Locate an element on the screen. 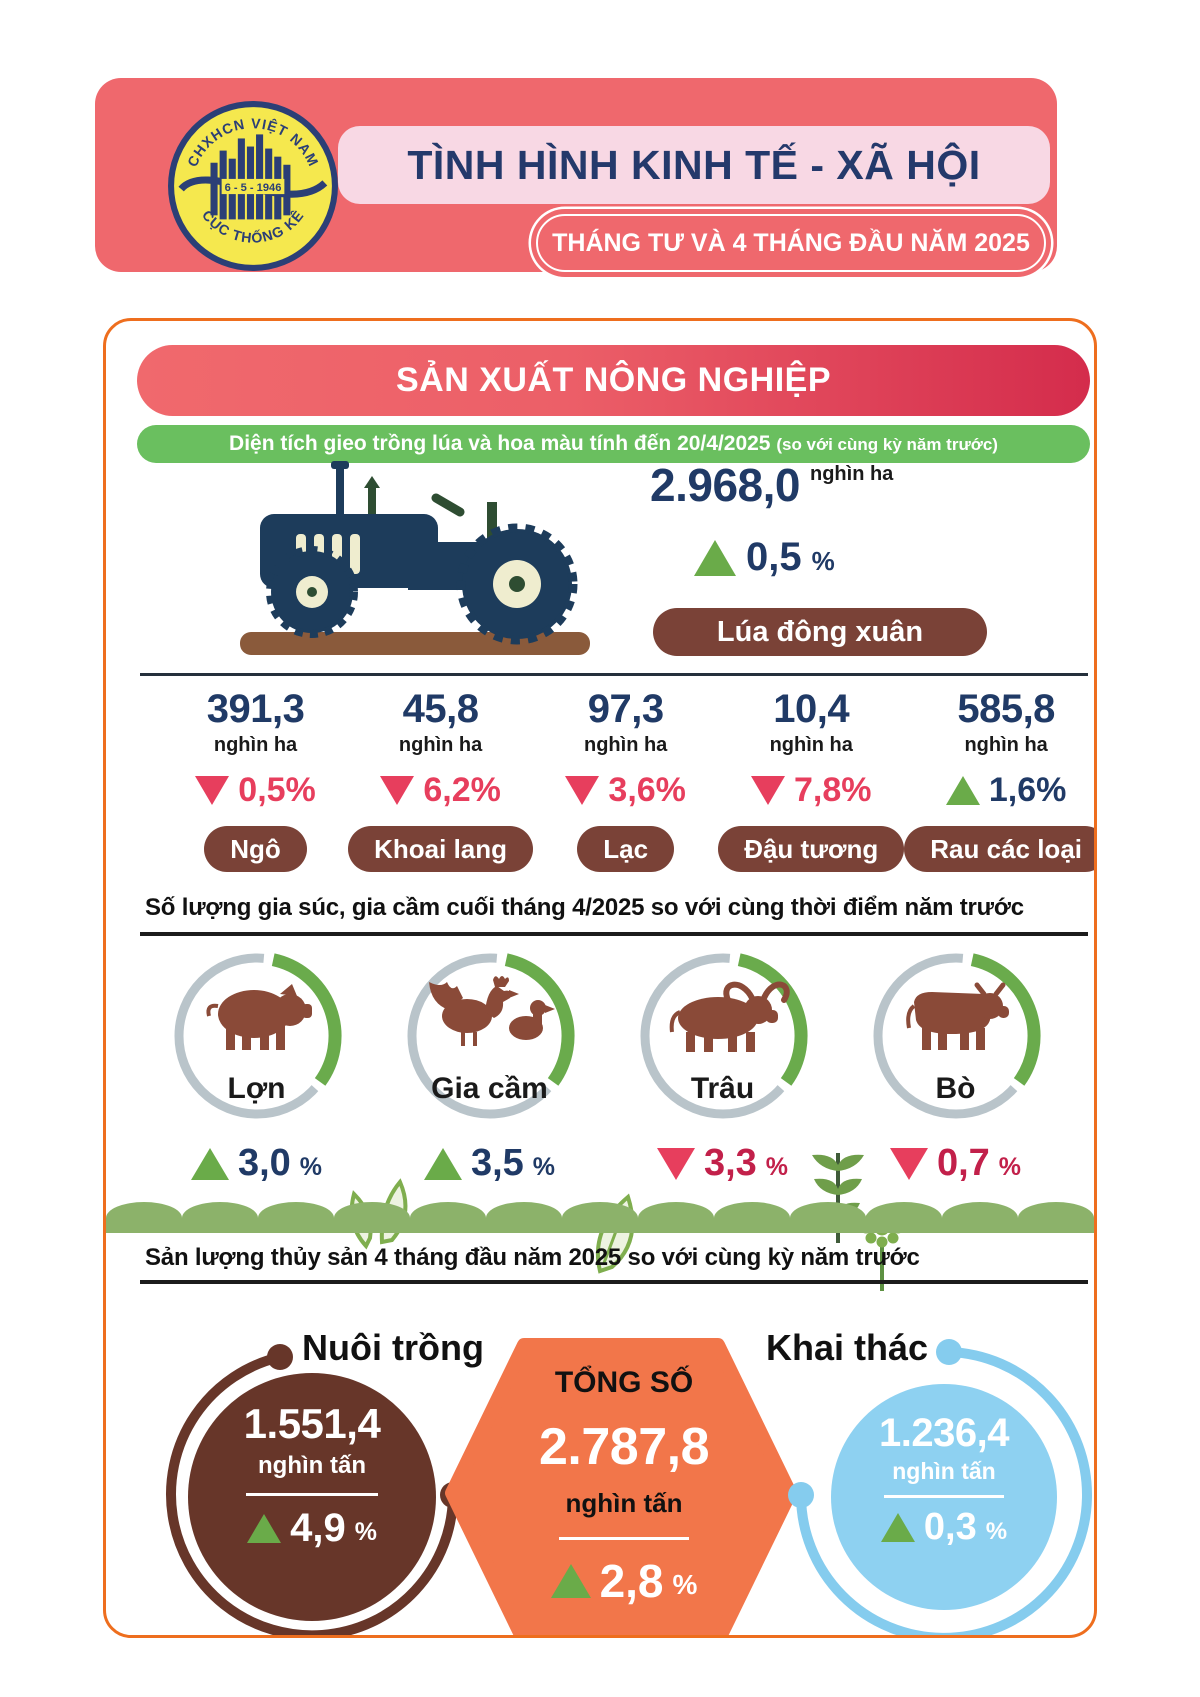 The height and width of the screenshot is (1697, 1200). livestock-change: 3,5 % is located at coordinates (489, 1163).